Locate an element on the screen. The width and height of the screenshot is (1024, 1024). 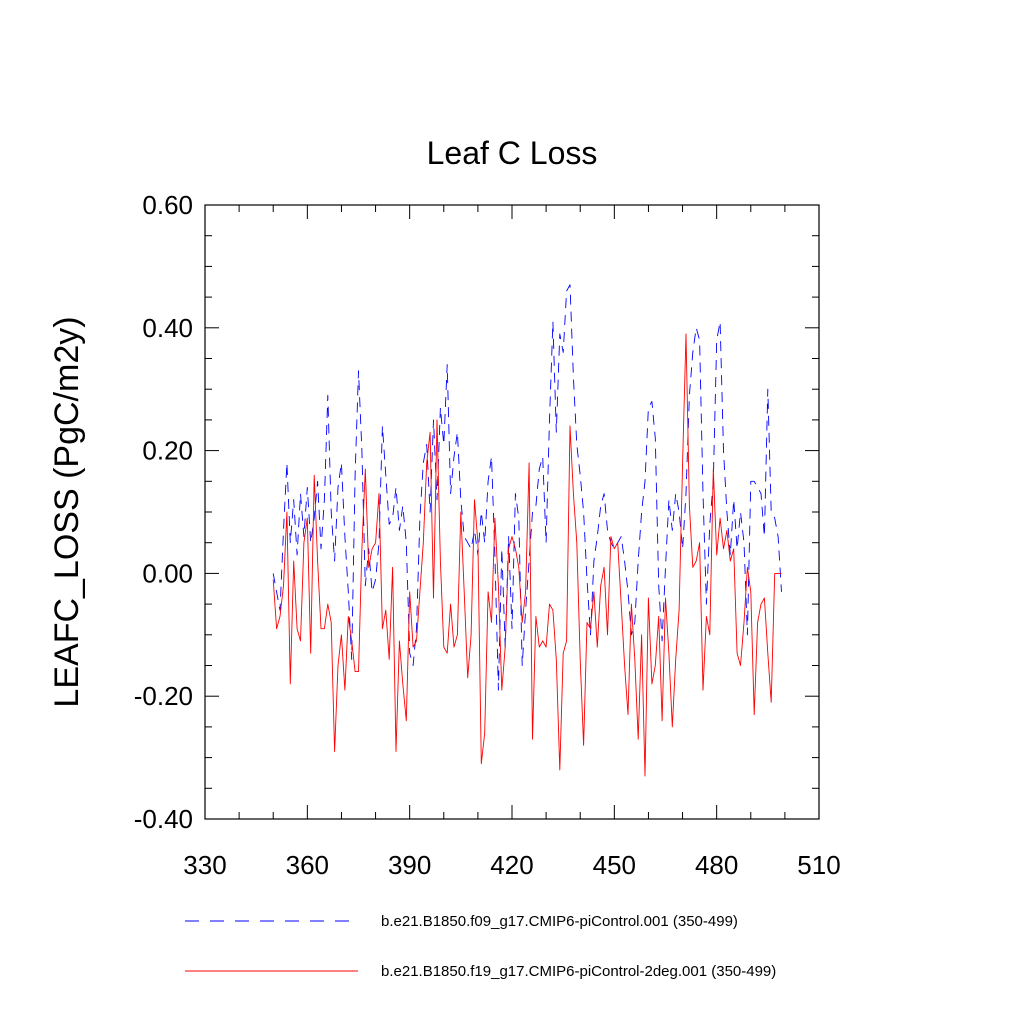
chart-title: Leaf C Loss is located at coordinates (512, 153).